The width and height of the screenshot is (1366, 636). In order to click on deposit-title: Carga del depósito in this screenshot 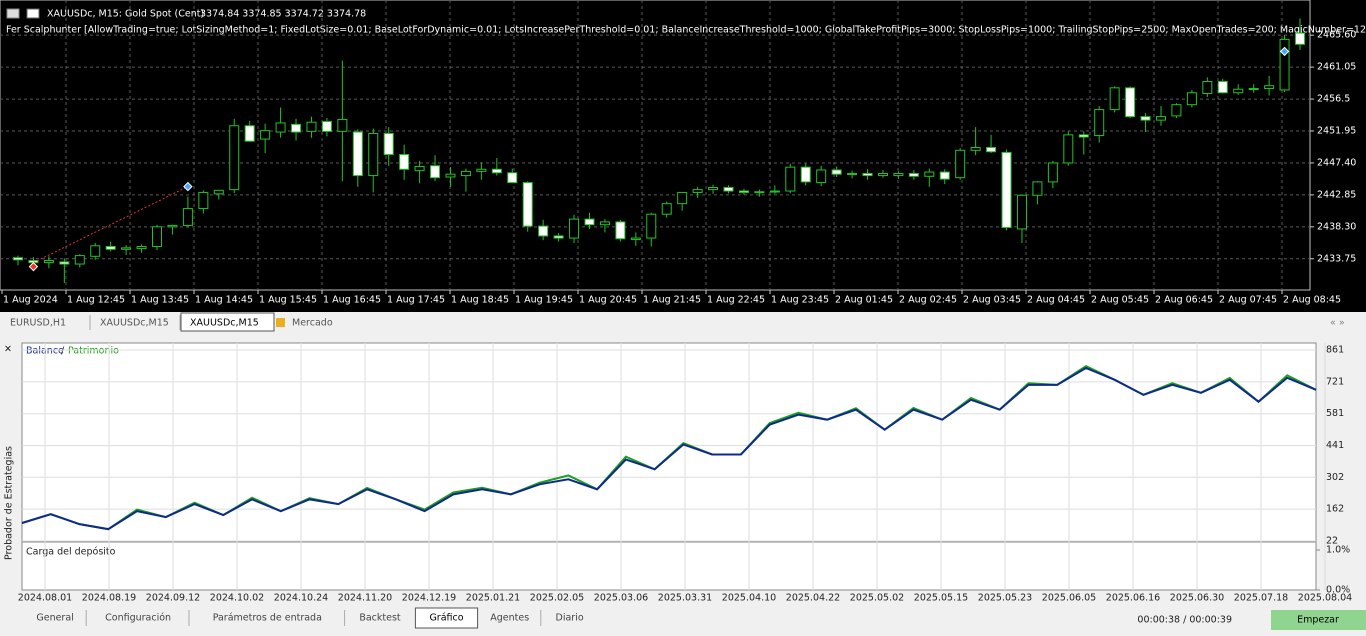, I will do `click(71, 552)`.